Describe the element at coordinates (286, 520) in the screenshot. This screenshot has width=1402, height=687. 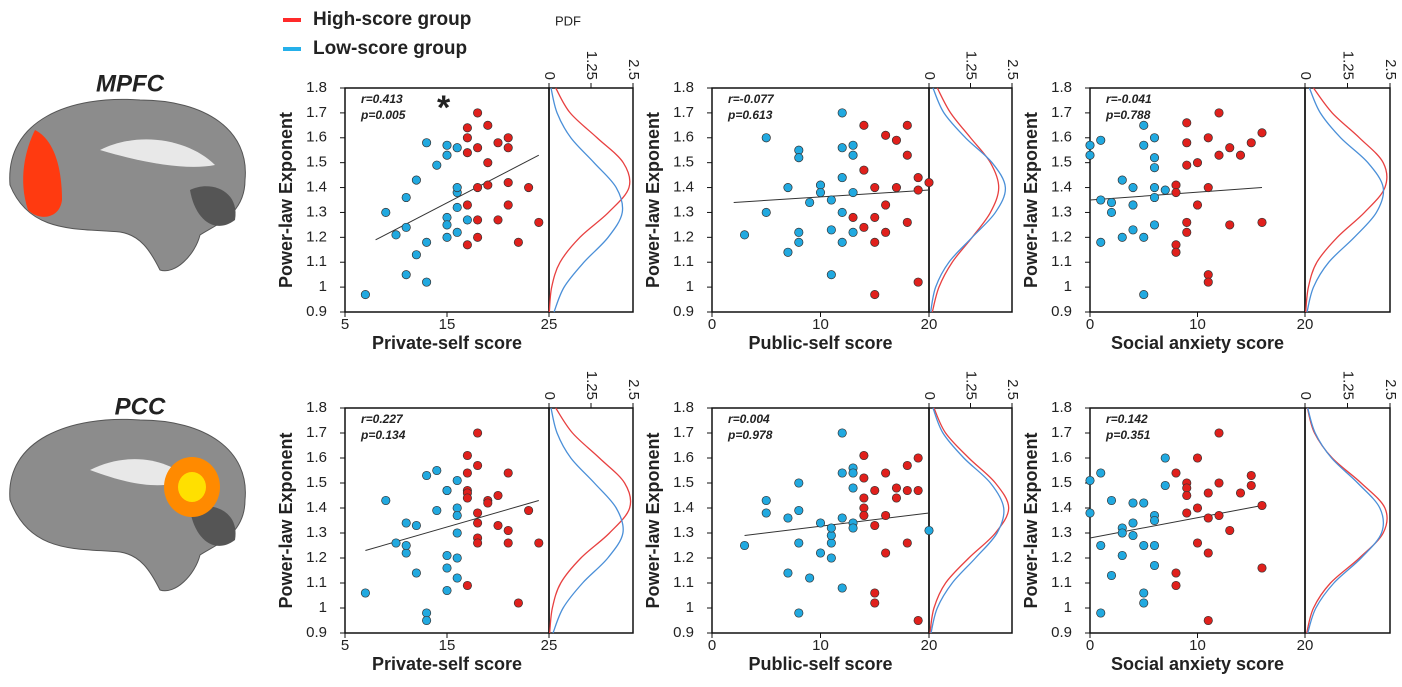
I see `y-axis-label: Power-law Exponent` at that location.